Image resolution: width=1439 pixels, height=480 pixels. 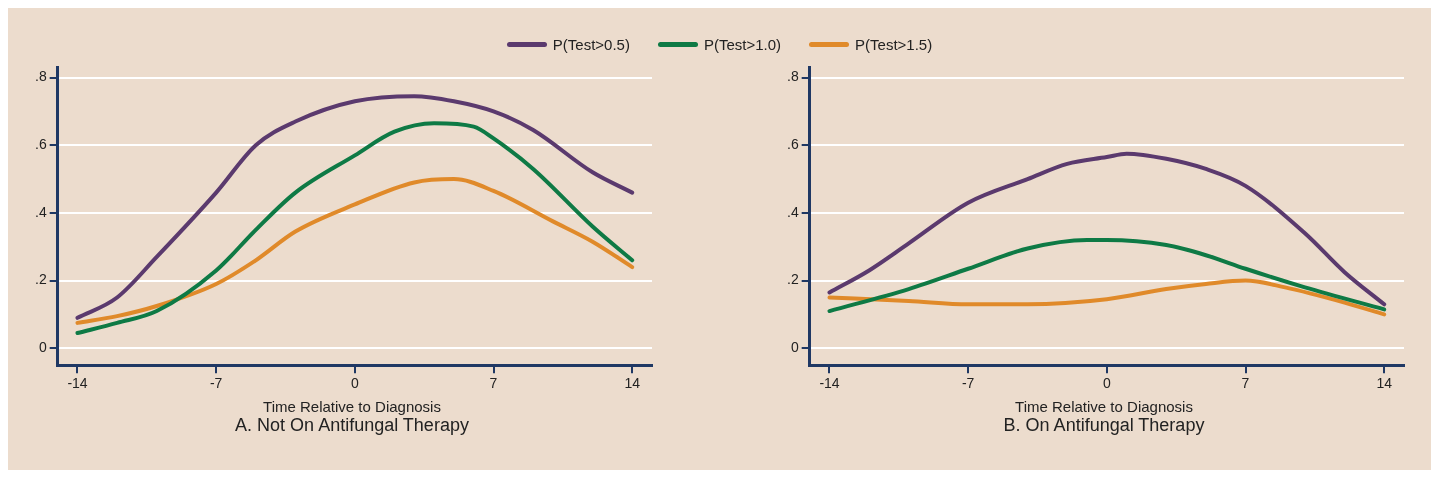 I want to click on legend-label: P(Test>1.5), so click(x=894, y=44).